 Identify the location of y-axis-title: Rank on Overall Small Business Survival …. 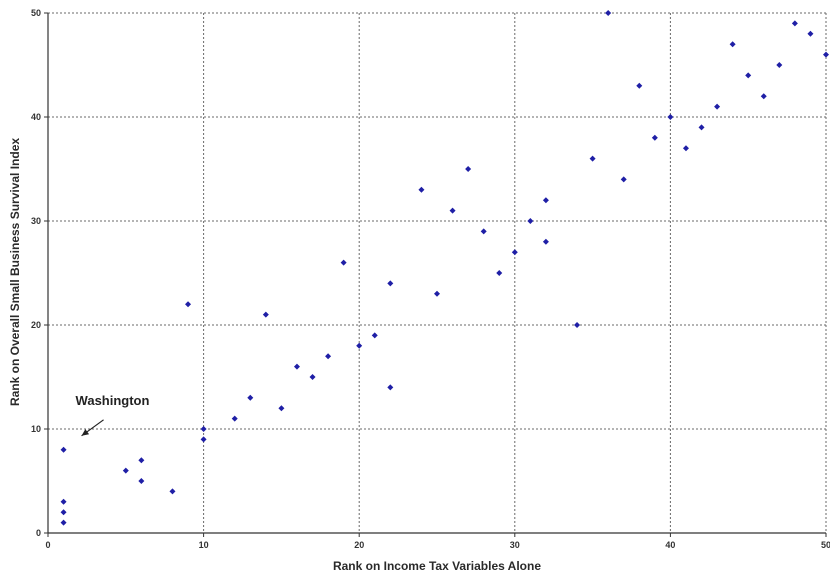
(15, 272).